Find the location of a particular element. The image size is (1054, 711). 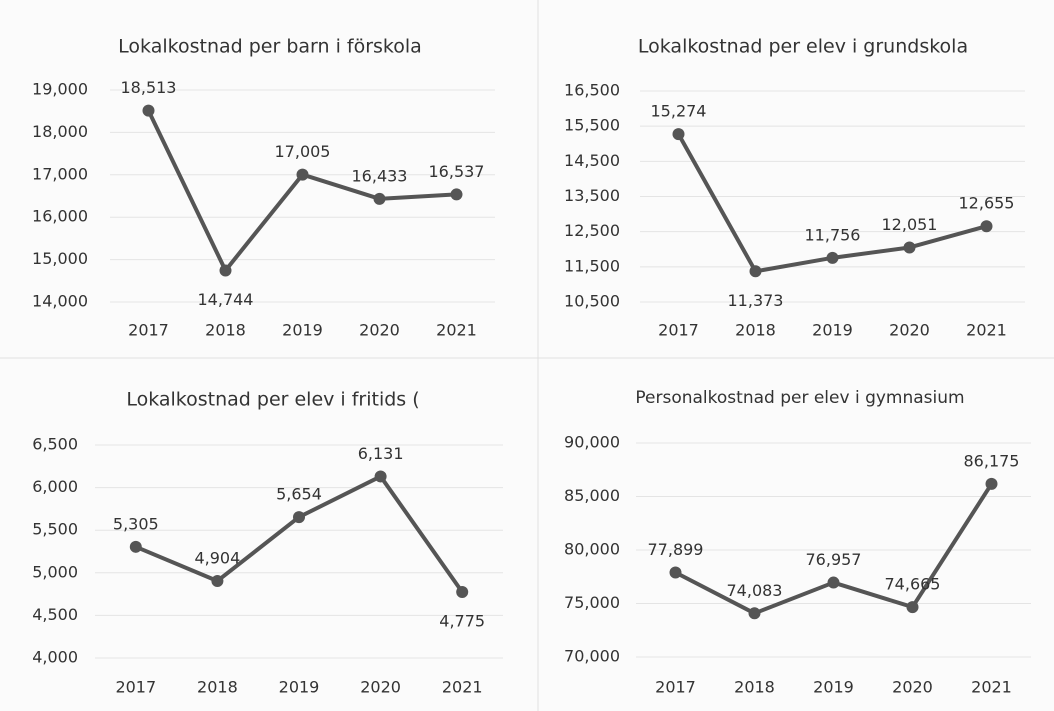

data-label: 4,904 is located at coordinates (217, 557).